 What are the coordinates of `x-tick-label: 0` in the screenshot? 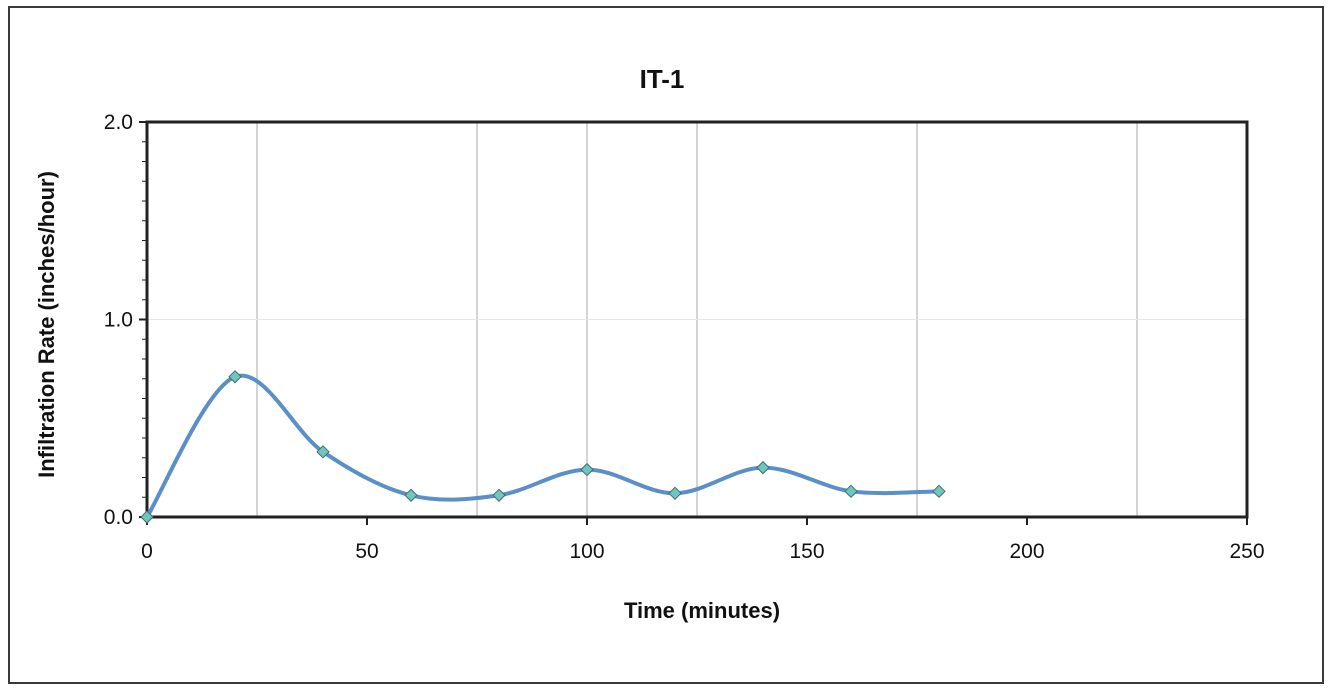 It's located at (147, 551).